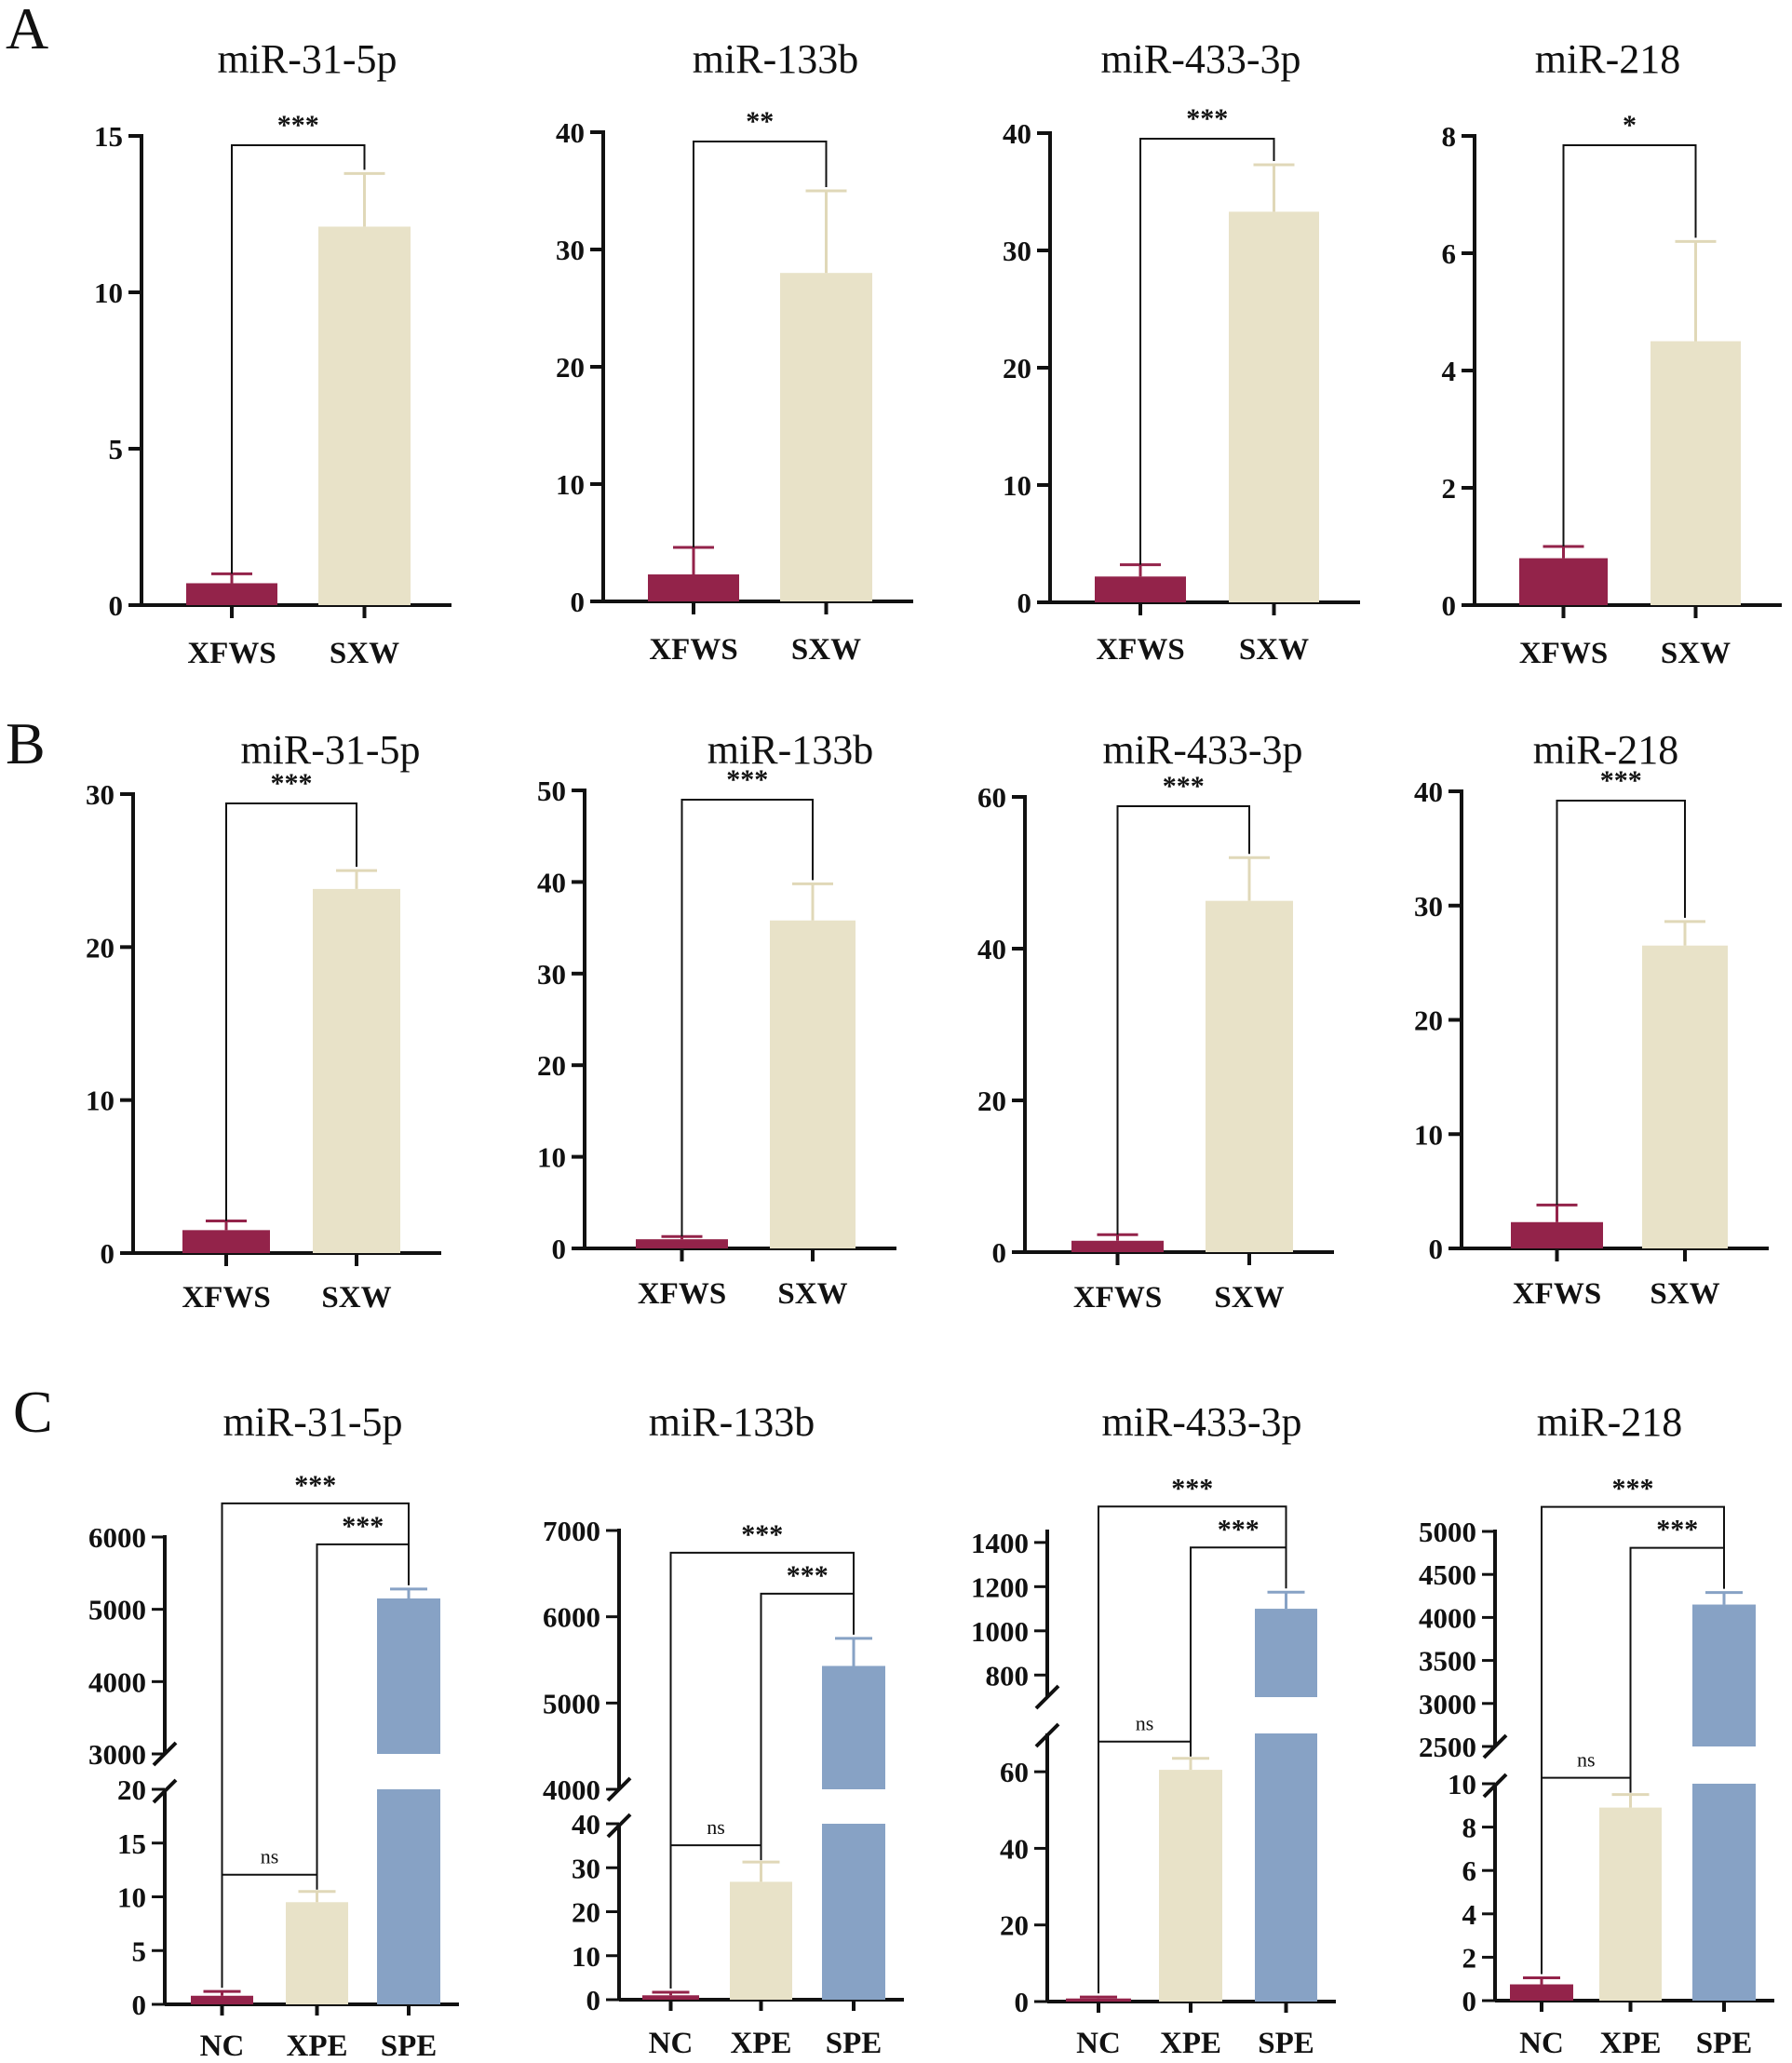  Describe the element at coordinates (571, 1617) in the screenshot. I see `y-tick-label: 6000` at that location.